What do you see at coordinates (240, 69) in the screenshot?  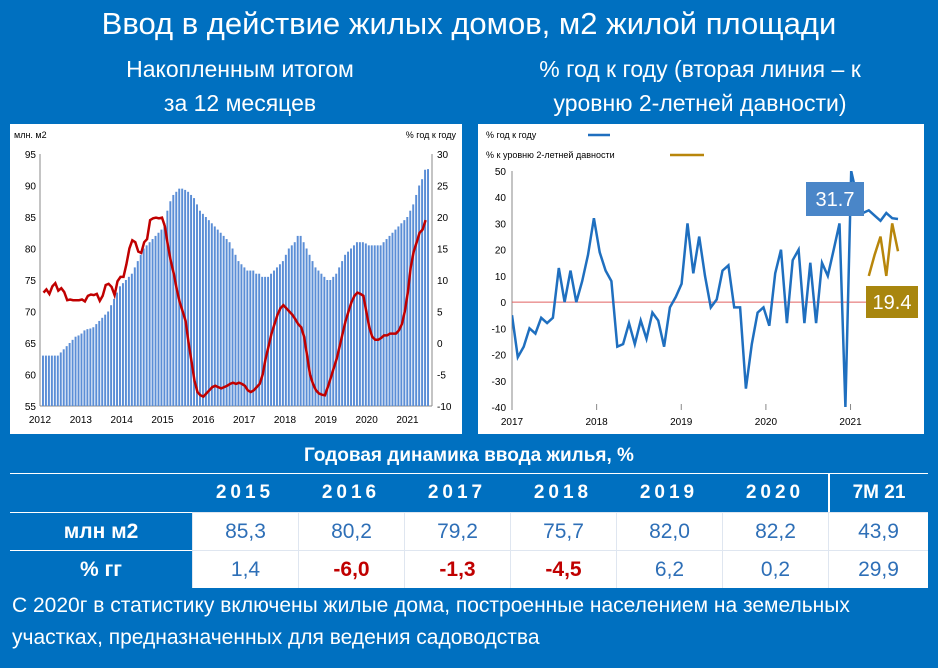 I see `left-subtitle-line-1: Накопленным итогом` at bounding box center [240, 69].